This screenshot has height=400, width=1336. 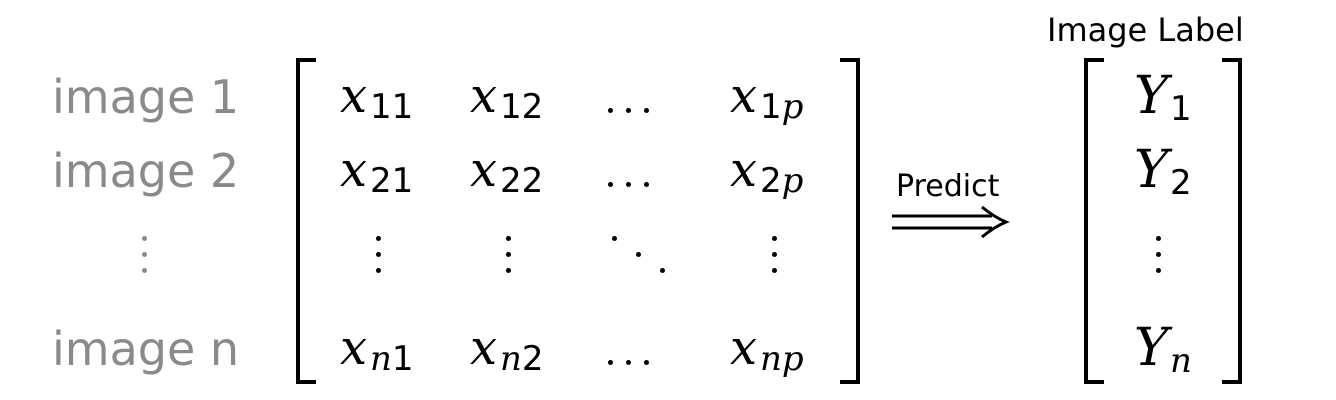 What do you see at coordinates (635, 181) in the screenshot?
I see `matrix-hdots-row2` at bounding box center [635, 181].